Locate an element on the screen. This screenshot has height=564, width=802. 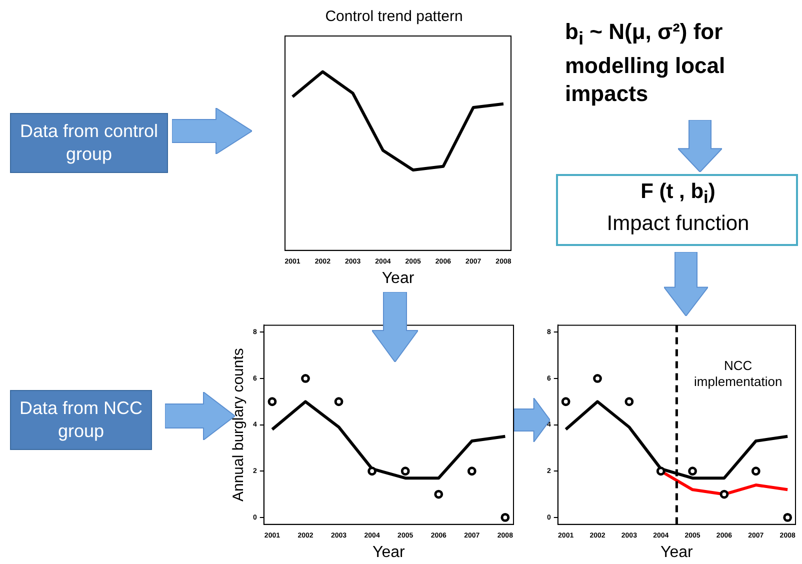
annotation: NCC implementation is located at coordinates (738, 374).